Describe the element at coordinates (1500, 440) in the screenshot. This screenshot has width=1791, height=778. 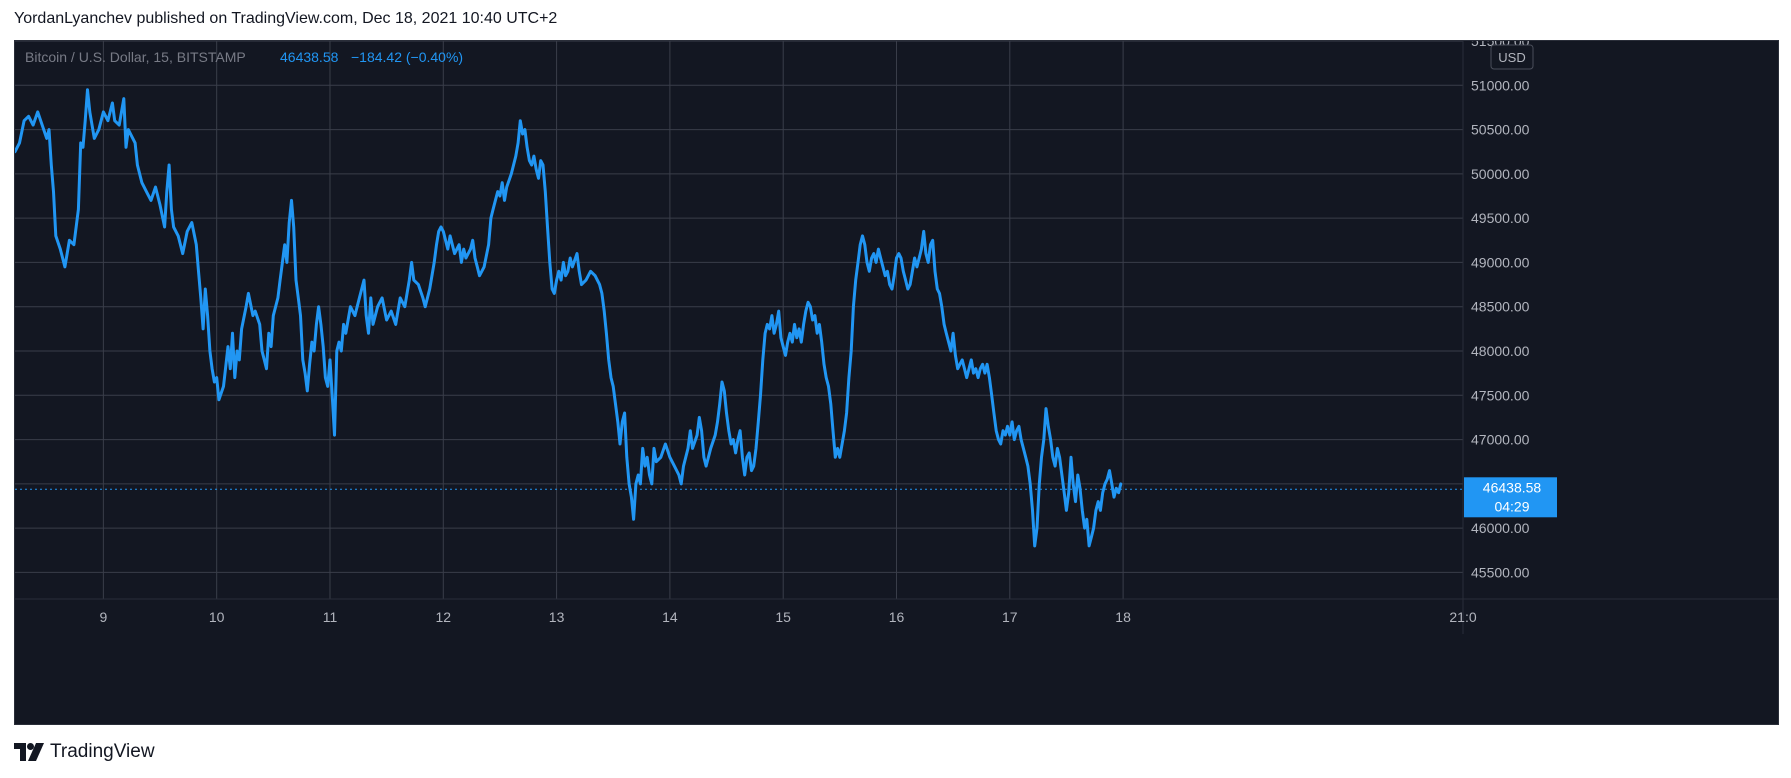
I see `y-tick-label: 47000.00` at that location.